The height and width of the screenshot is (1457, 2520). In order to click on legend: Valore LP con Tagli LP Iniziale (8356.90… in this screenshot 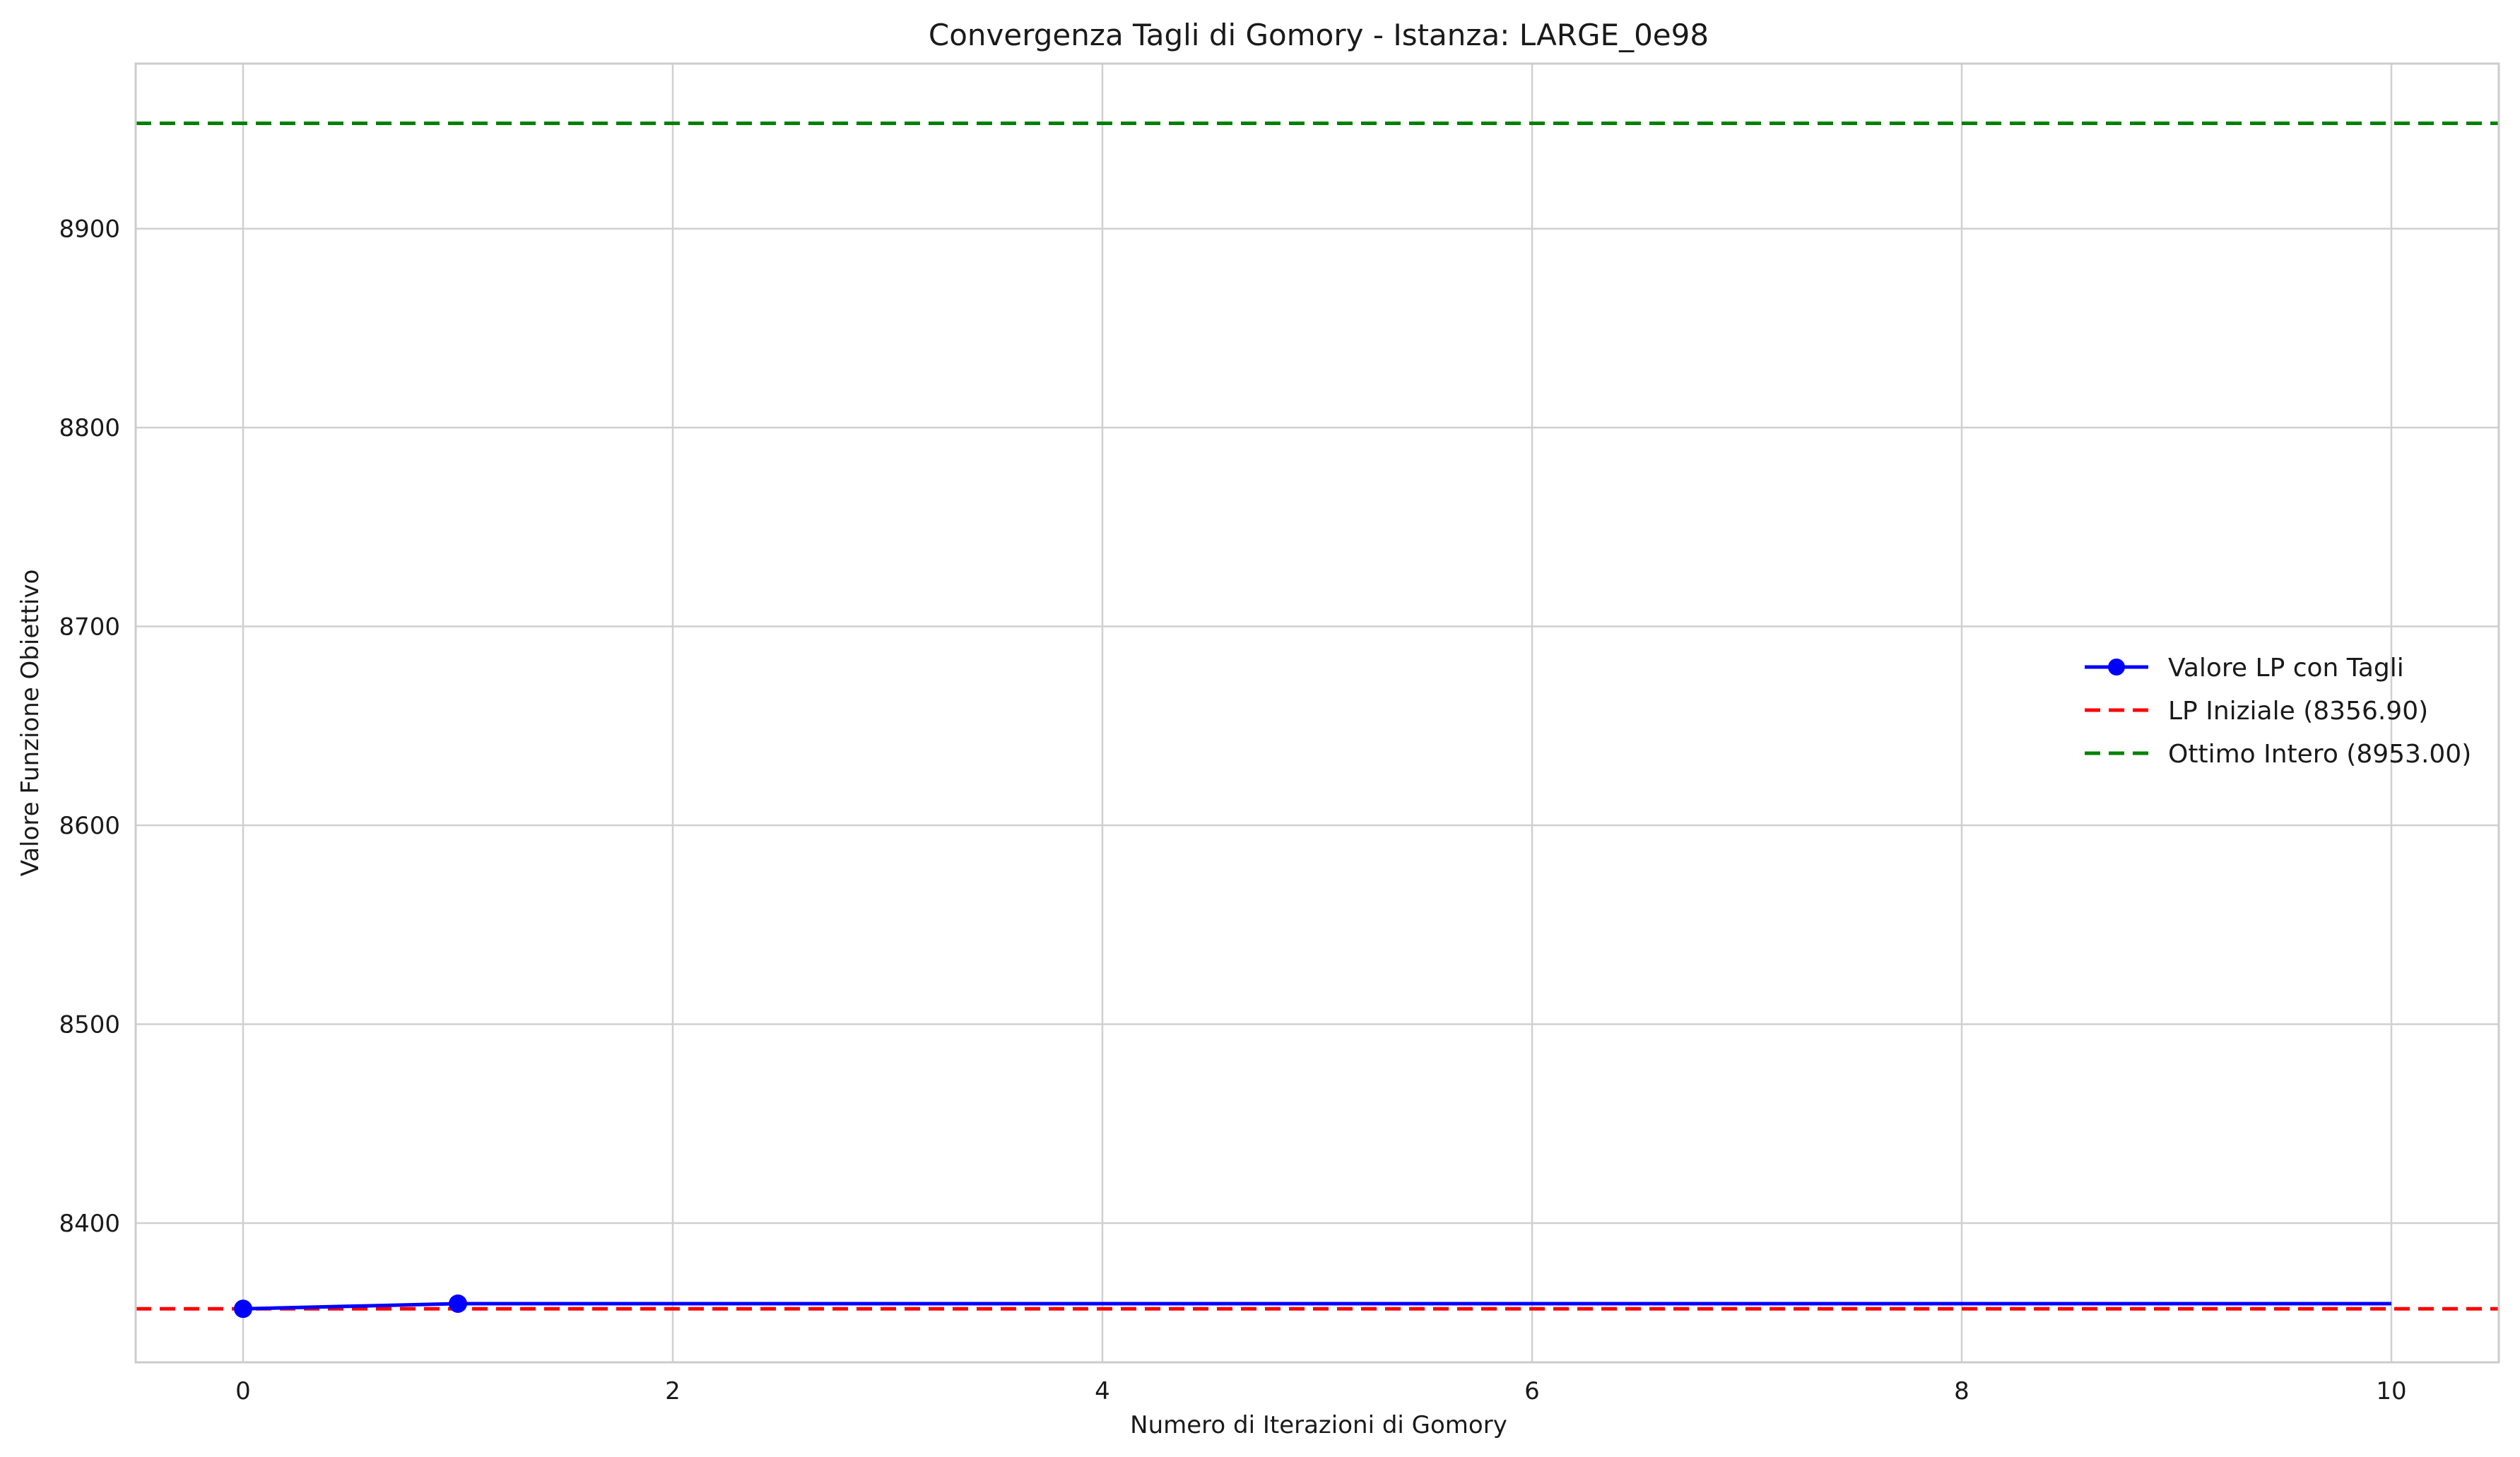, I will do `click(2278, 711)`.